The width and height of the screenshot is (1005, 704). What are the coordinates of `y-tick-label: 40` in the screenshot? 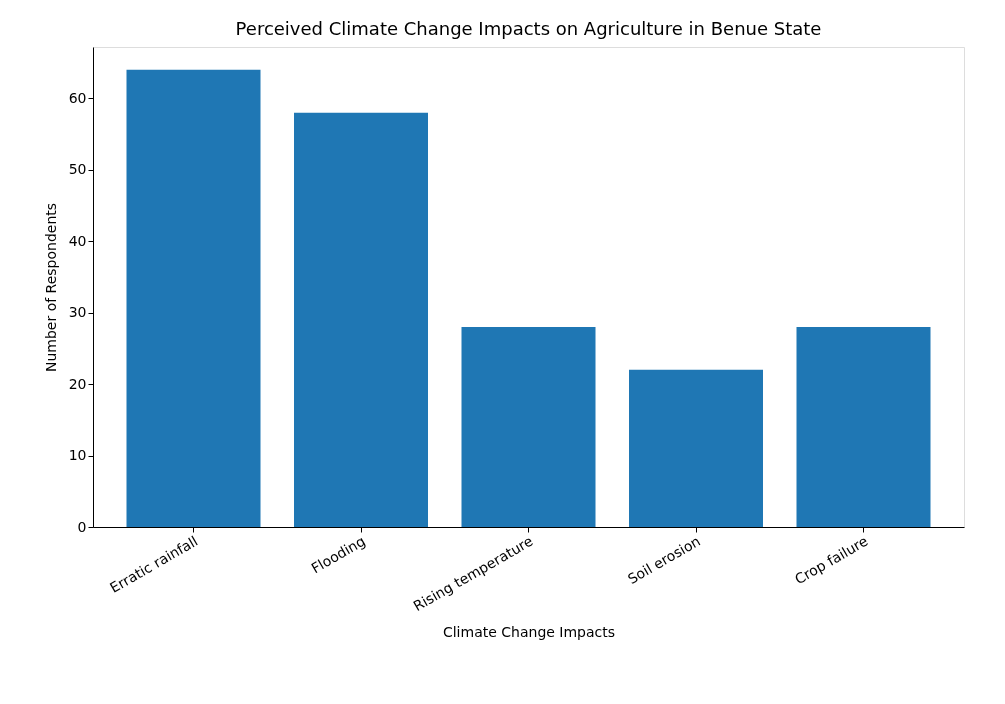 It's located at (77, 240).